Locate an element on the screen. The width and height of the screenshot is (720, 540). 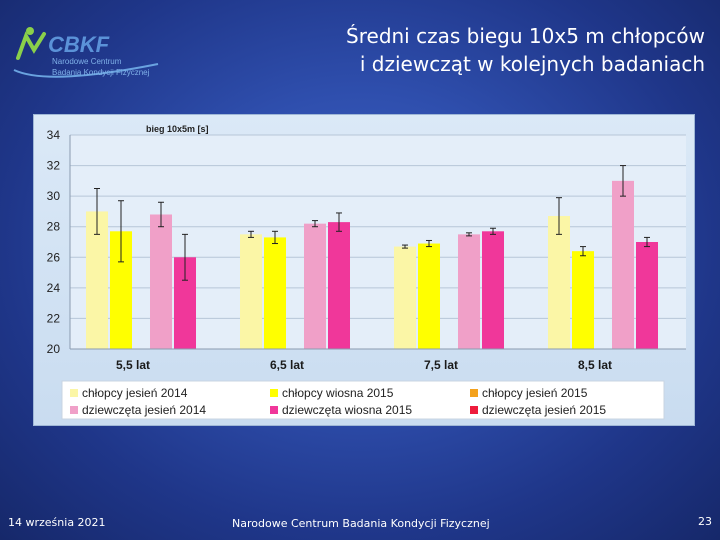
legend-label: chłopcy jesień 2015 is located at coordinates (535, 393).